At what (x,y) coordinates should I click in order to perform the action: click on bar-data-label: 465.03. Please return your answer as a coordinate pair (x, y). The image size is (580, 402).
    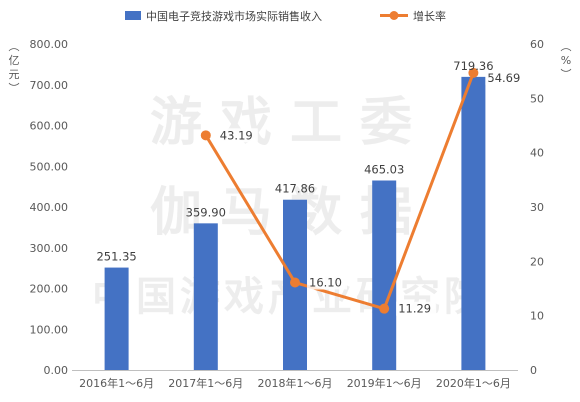
    Looking at the image, I should click on (384, 170).